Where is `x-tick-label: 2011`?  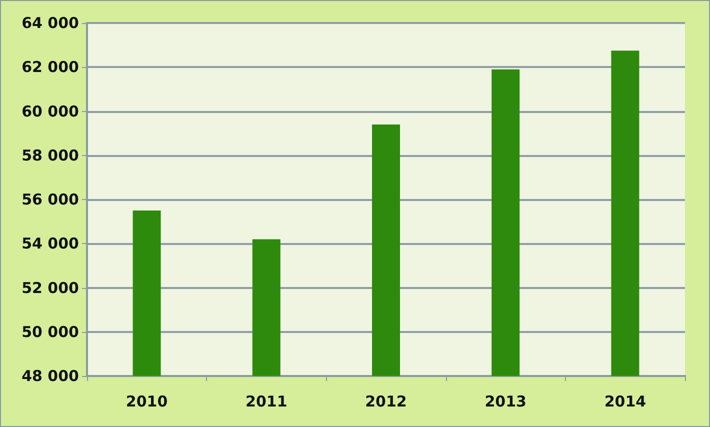 x-tick-label: 2011 is located at coordinates (267, 401).